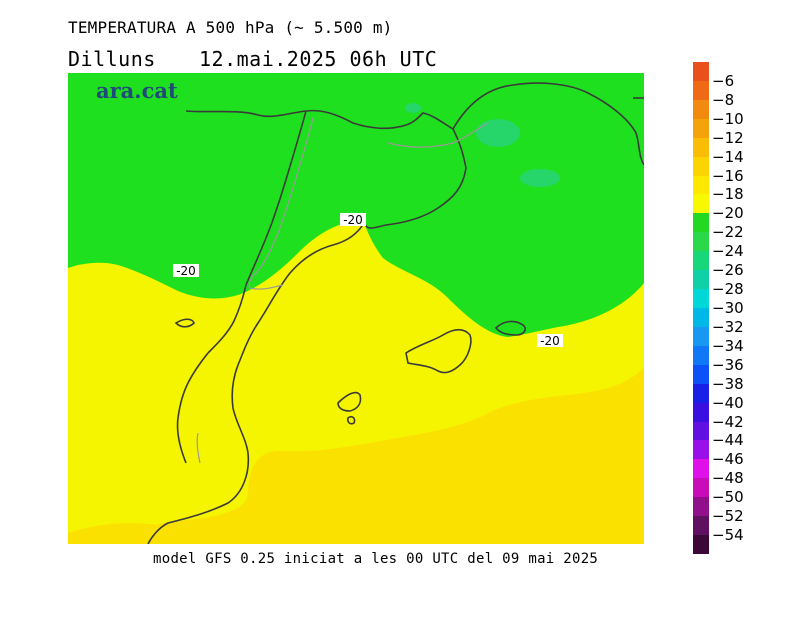 The width and height of the screenshot is (800, 617). I want to click on colorbar-tick-label: −8, so click(723, 99).